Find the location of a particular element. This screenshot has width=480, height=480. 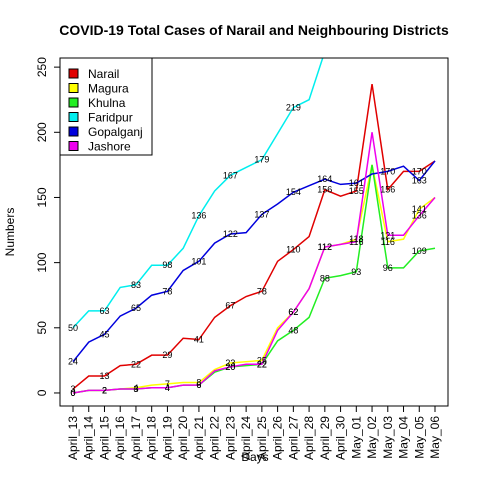

data-label: 41 is located at coordinates (199, 340).